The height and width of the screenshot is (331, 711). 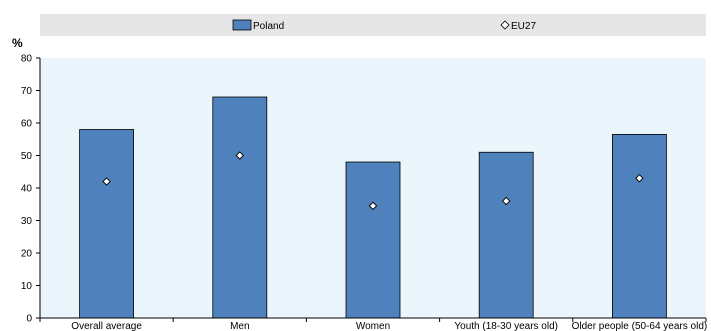 I want to click on y-tick-label-1: 10, so click(x=27, y=286).